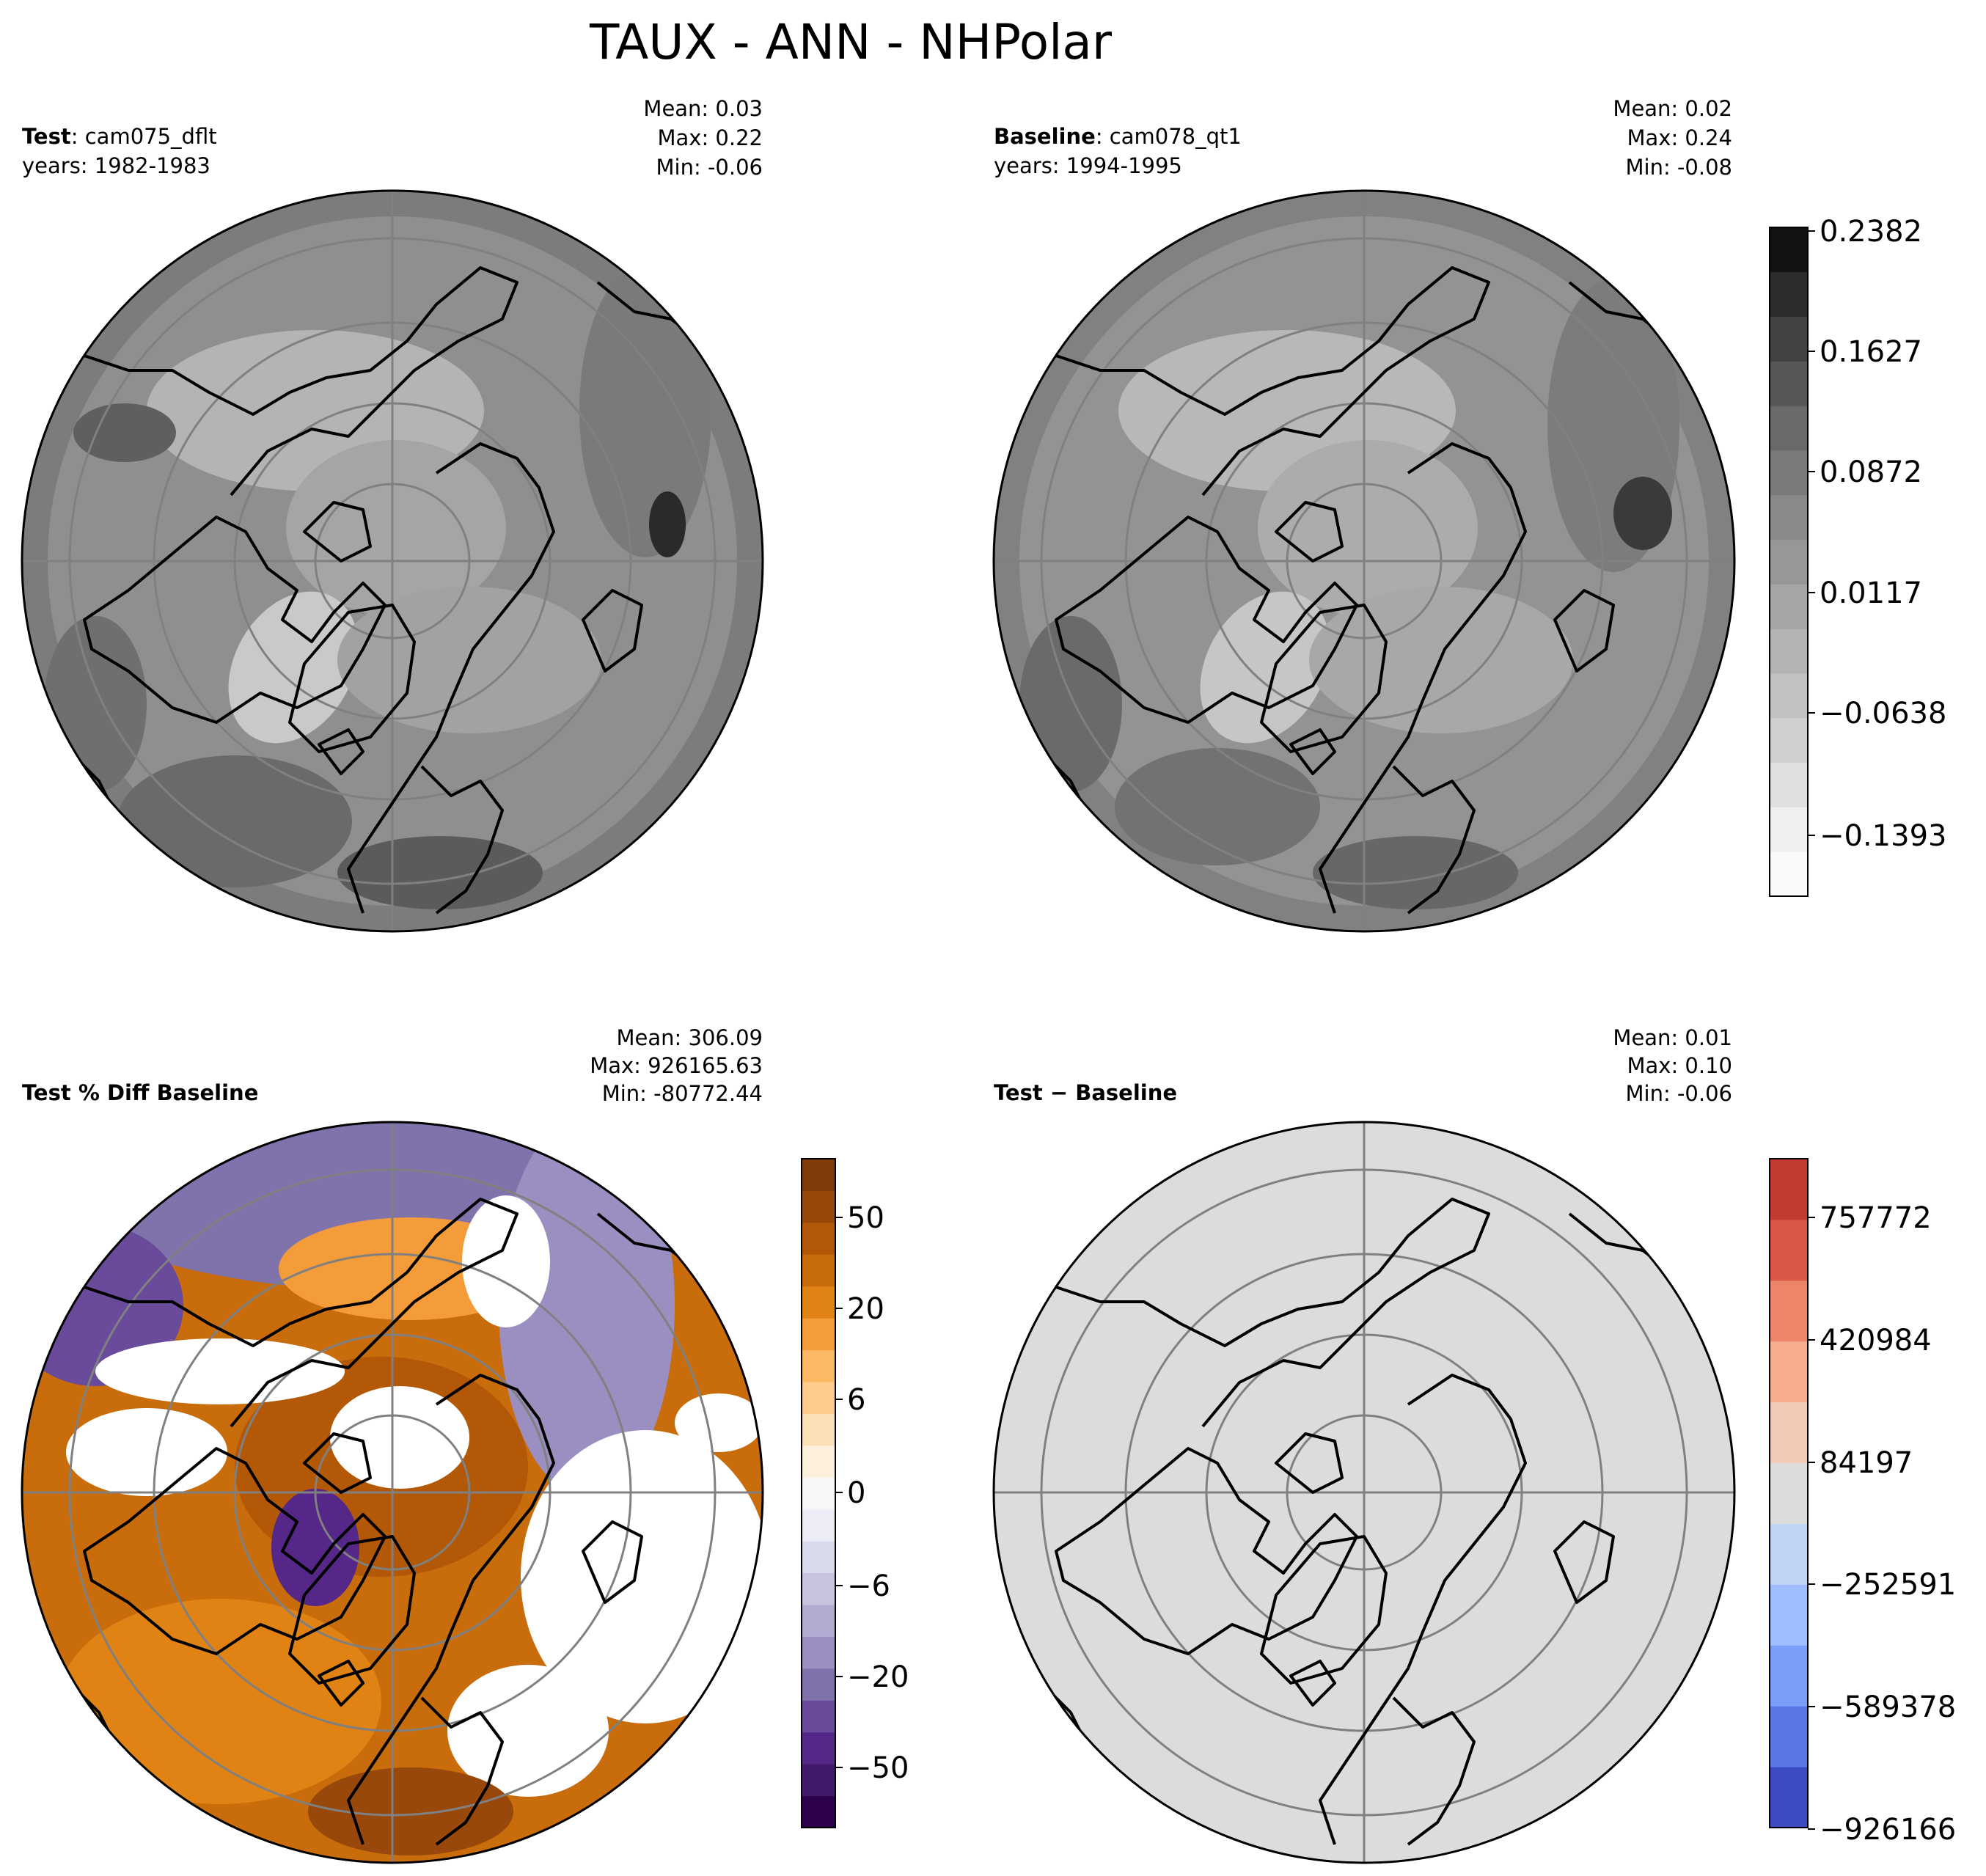 The height and width of the screenshot is (1876, 1986). I want to click on panel-test-mean: Mean: 0.03, so click(703, 108).